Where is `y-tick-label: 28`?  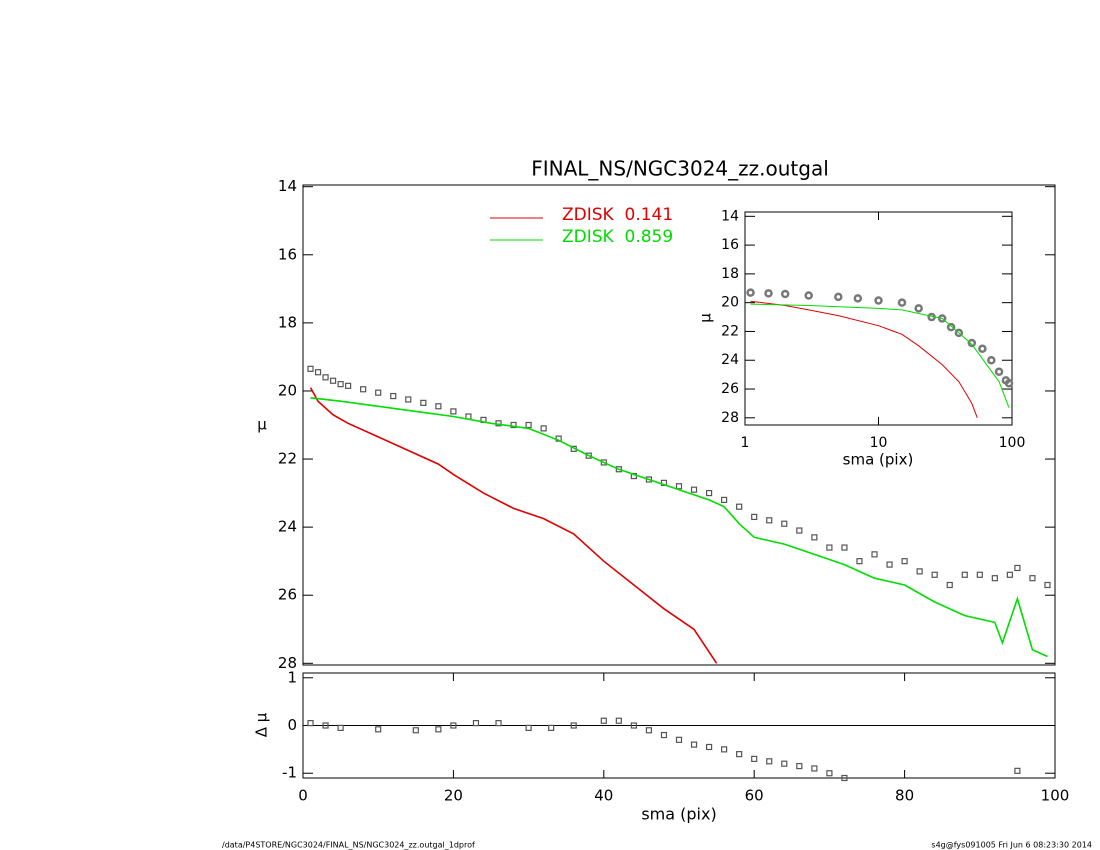
y-tick-label: 28 is located at coordinates (287, 663).